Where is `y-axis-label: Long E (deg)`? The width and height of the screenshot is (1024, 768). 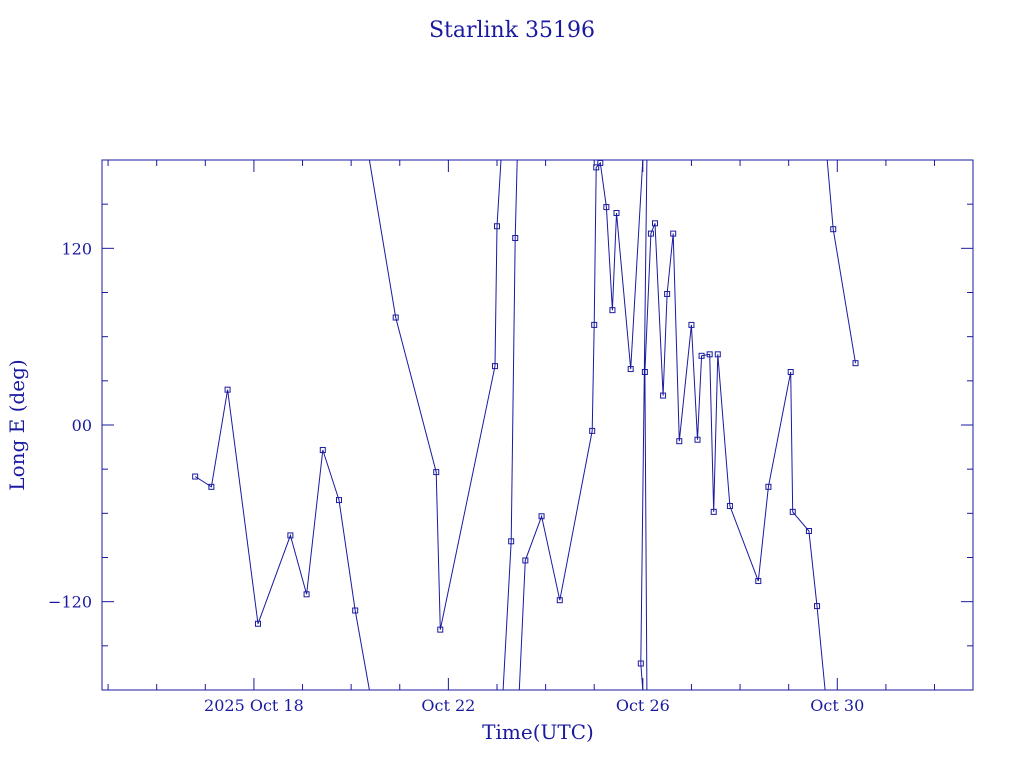
y-axis-label: Long E (deg) is located at coordinates (17, 424).